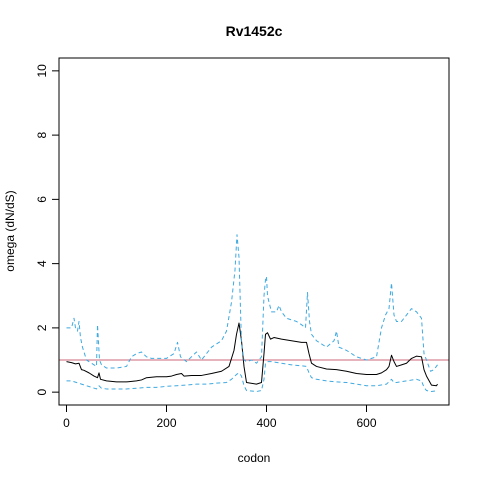 The width and height of the screenshot is (480, 480). I want to click on x-axis: 0 200 400 600, so click(220, 417).